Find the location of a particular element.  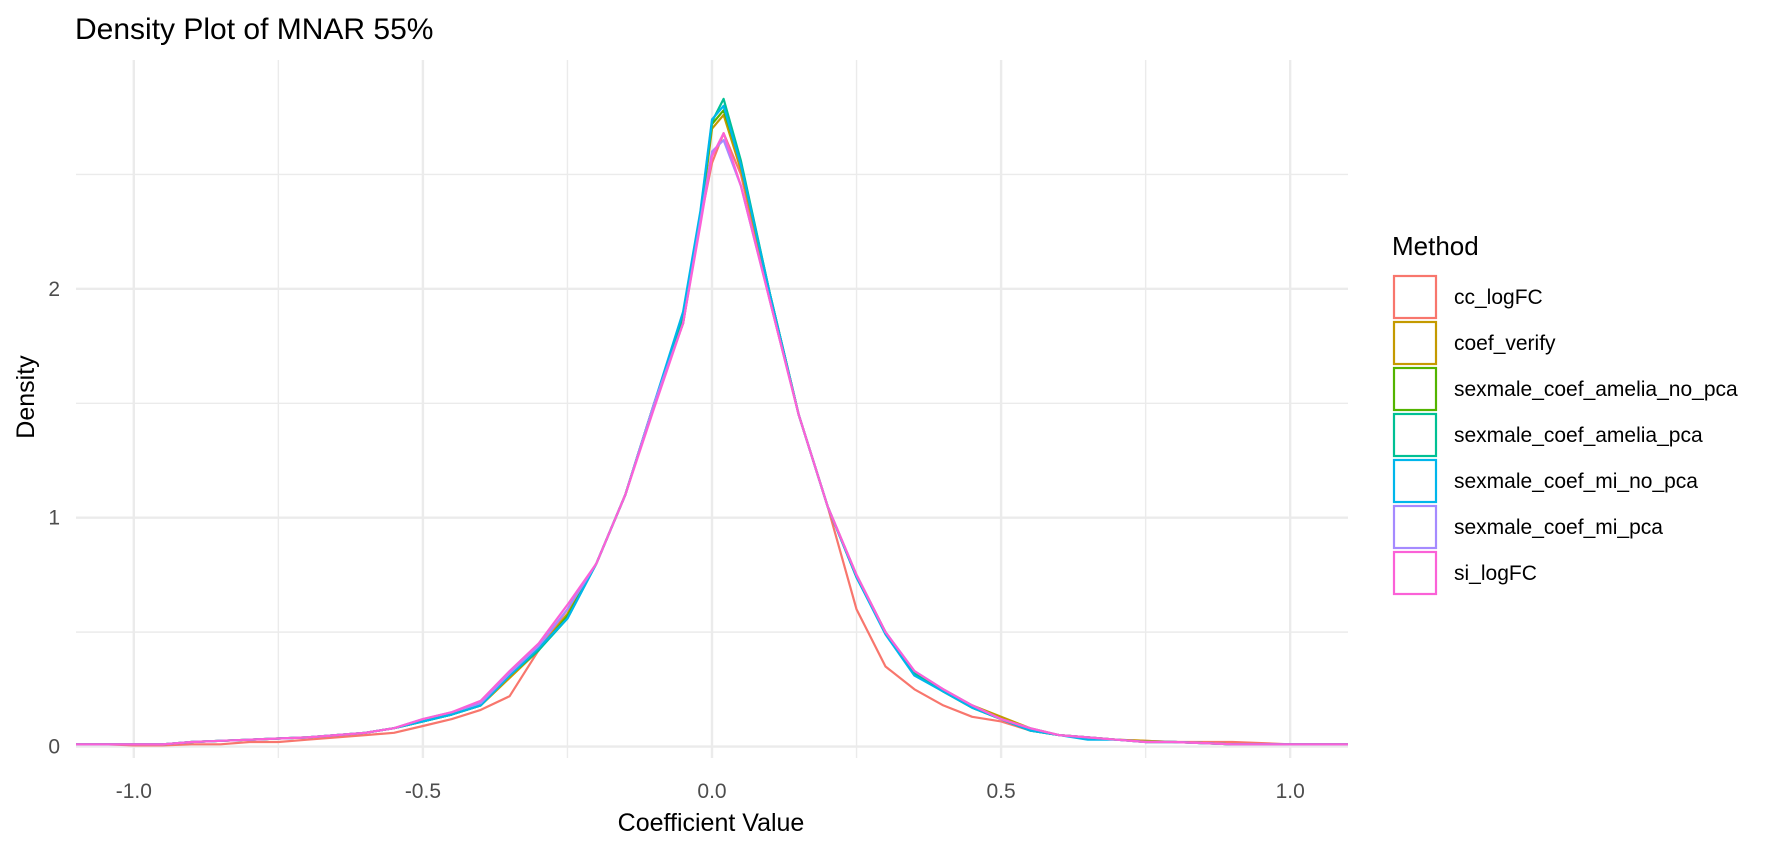

y-tick-label: 1 is located at coordinates (54, 518).